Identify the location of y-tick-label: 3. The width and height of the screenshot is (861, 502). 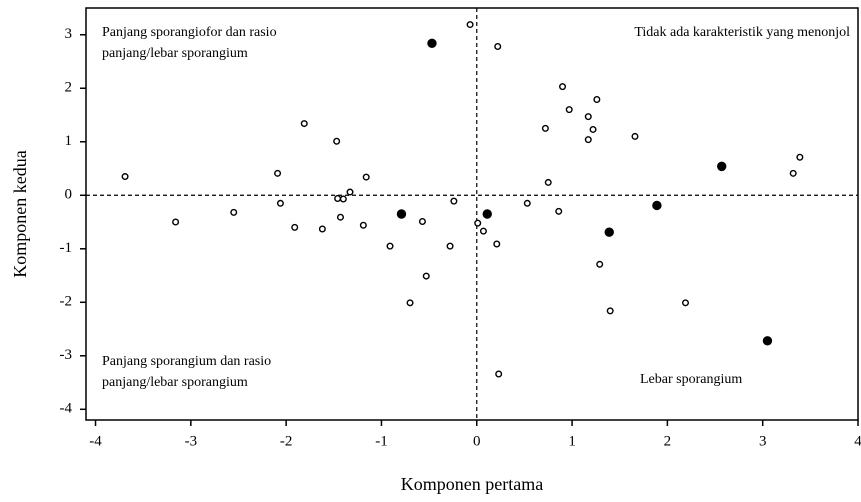
(69, 34).